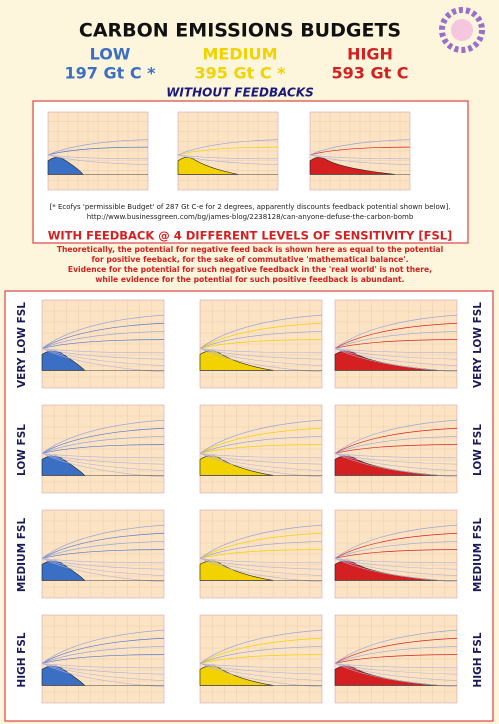 The height and width of the screenshot is (724, 499). Describe the element at coordinates (478, 345) in the screenshot. I see `row-label-right: VERY LOW FSL` at that location.